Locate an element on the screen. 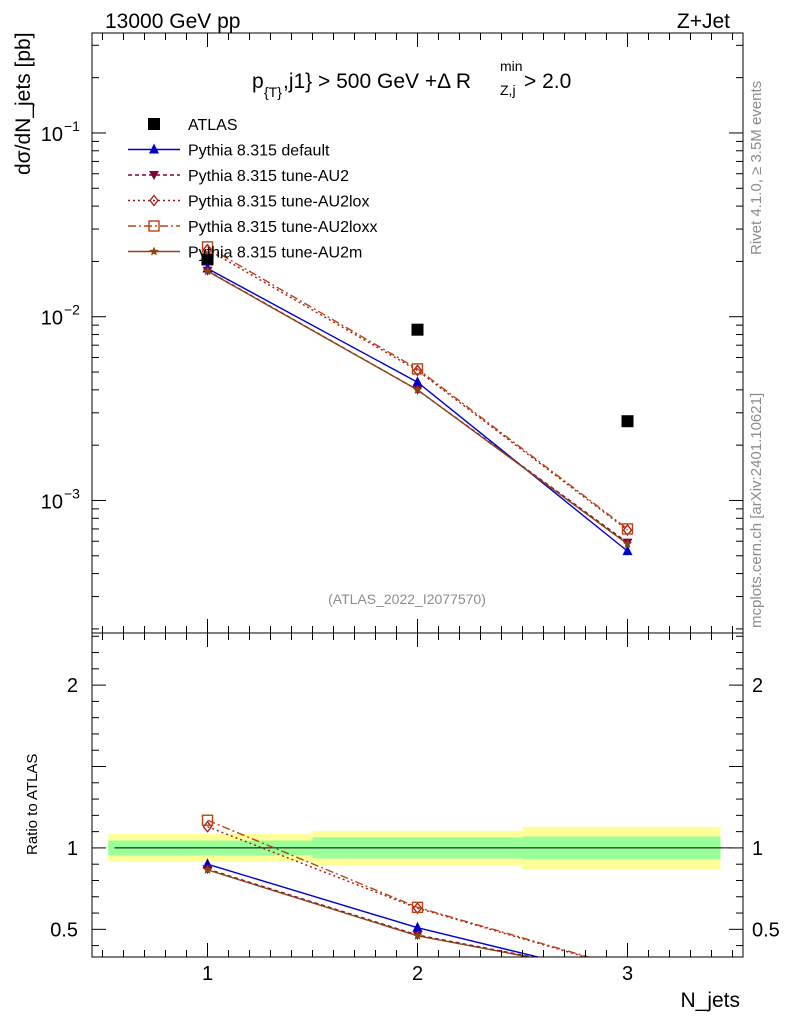 This screenshot has width=786, height=1024. y-axis-label-main: dσ/dN_jets [pb] is located at coordinates (23, 103).